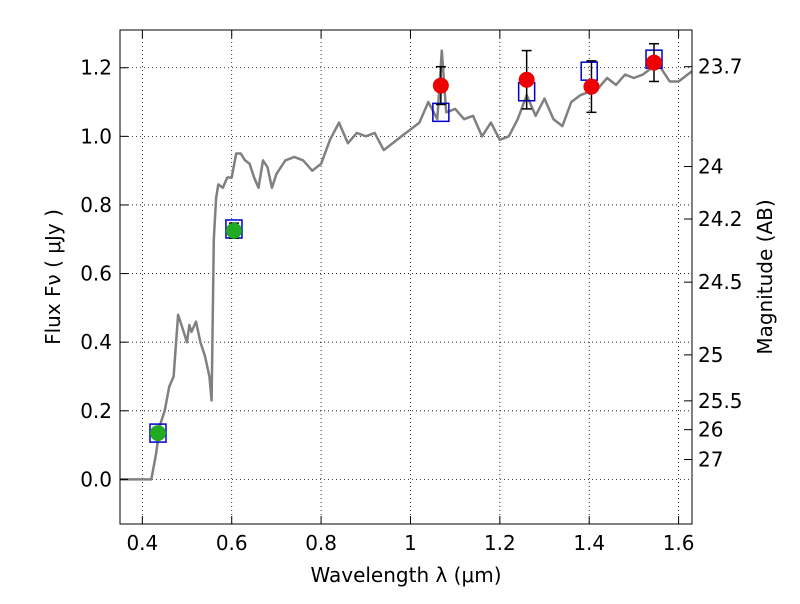 Image resolution: width=800 pixels, height=604 pixels. I want to click on y-tick-label: 0.4, so click(96, 342).